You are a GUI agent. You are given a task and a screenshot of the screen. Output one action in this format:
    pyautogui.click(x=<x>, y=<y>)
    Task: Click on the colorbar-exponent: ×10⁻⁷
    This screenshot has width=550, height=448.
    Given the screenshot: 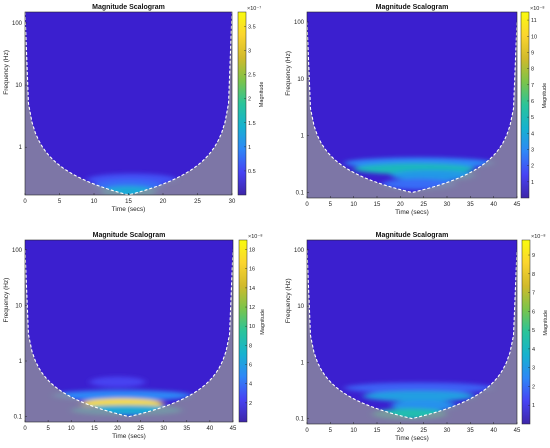 What is the action you would take?
    pyautogui.click(x=254, y=8)
    